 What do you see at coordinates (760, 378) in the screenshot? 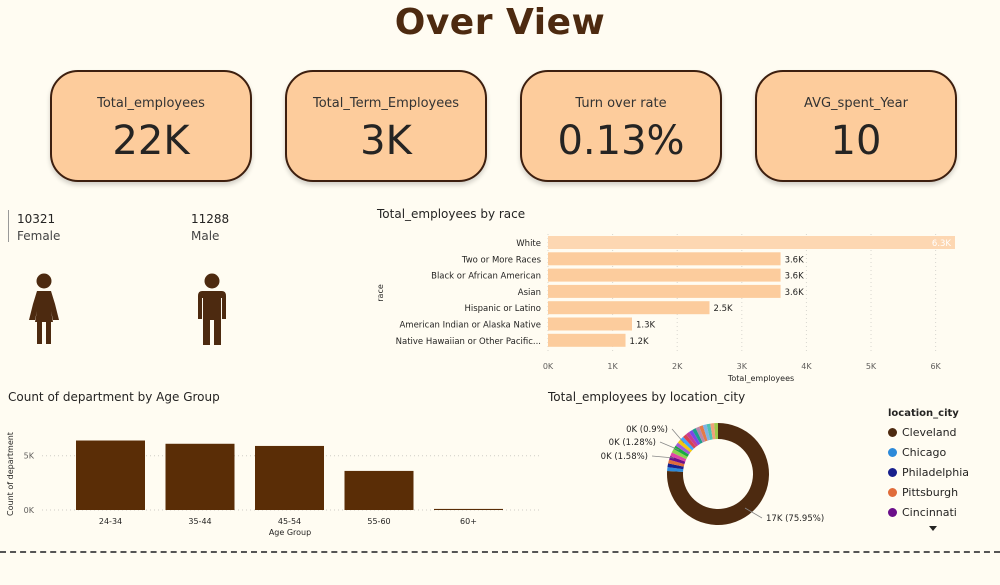
I see `race-x-axis-title: Total_employees` at bounding box center [760, 378].